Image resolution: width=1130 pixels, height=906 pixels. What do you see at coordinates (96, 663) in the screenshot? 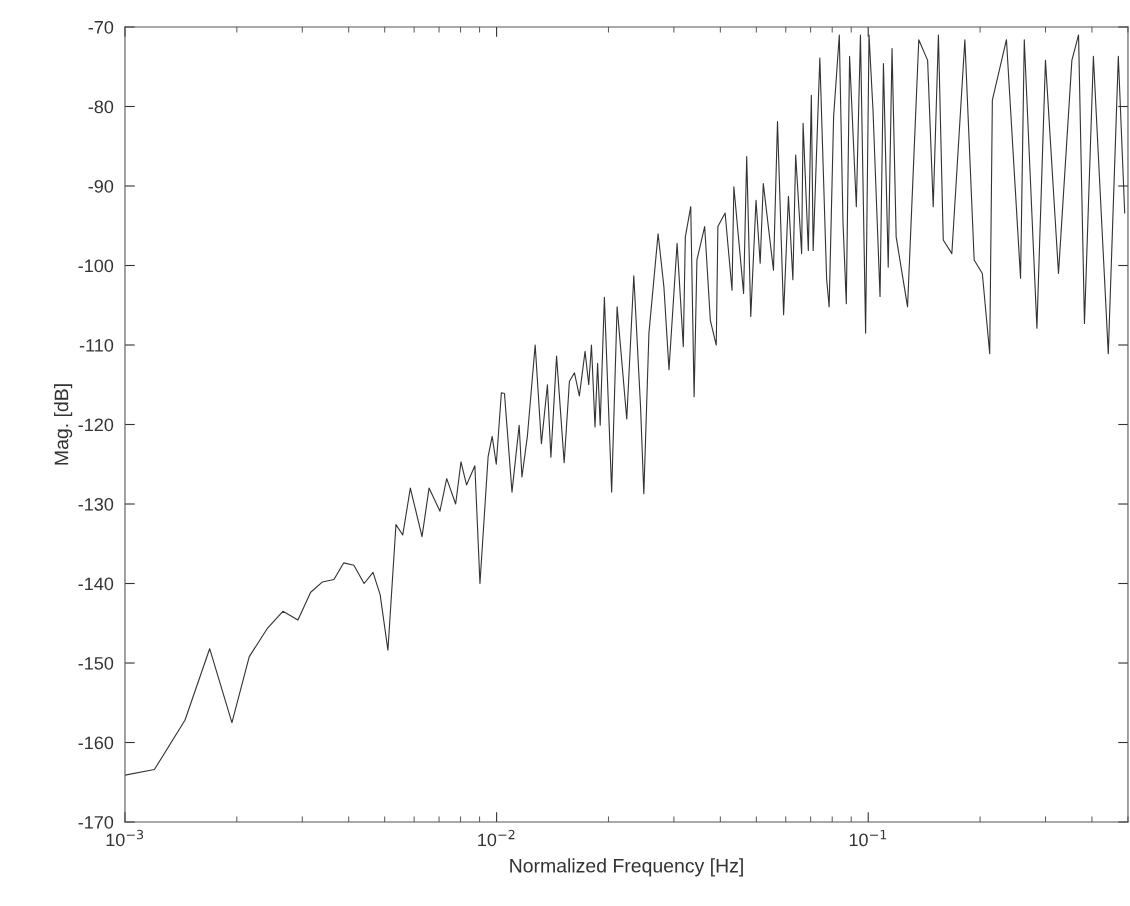
I see `y-tick-label: -150` at bounding box center [96, 663].